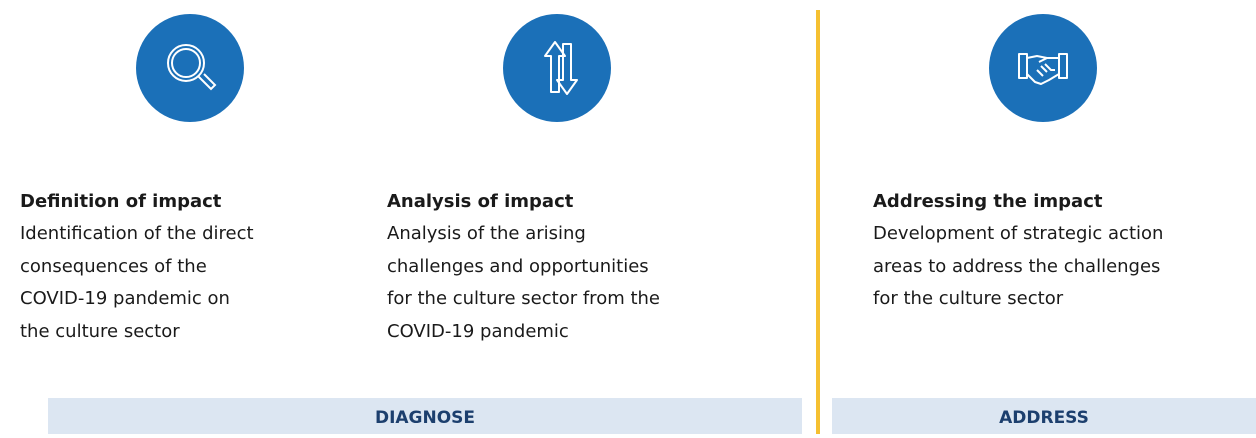 The image size is (1256, 438). Describe the element at coordinates (818, 222) in the screenshot. I see `divider` at that location.